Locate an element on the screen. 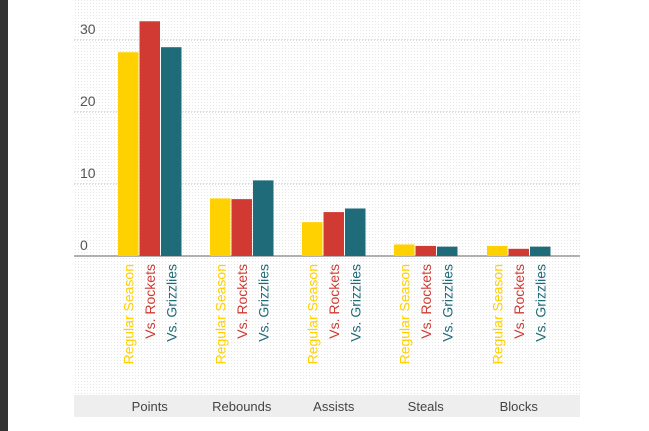 Image resolution: width=649 pixels, height=431 pixels. category-band is located at coordinates (327, 406).